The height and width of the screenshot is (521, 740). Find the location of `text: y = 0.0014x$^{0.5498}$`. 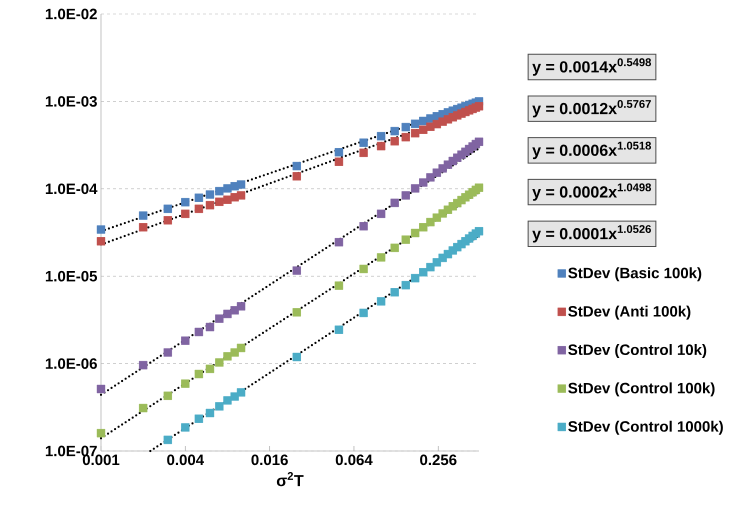

text: y = 0.0014x$^{0.5498}$ is located at coordinates (592, 67).